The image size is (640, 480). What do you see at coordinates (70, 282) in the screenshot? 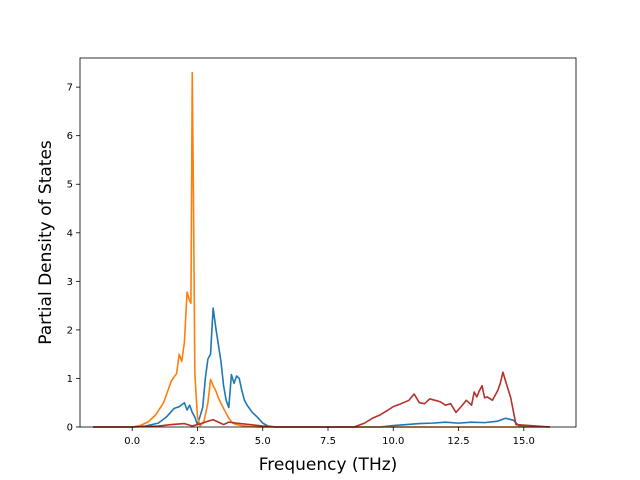
I see `y-tick-label: 3` at bounding box center [70, 282].